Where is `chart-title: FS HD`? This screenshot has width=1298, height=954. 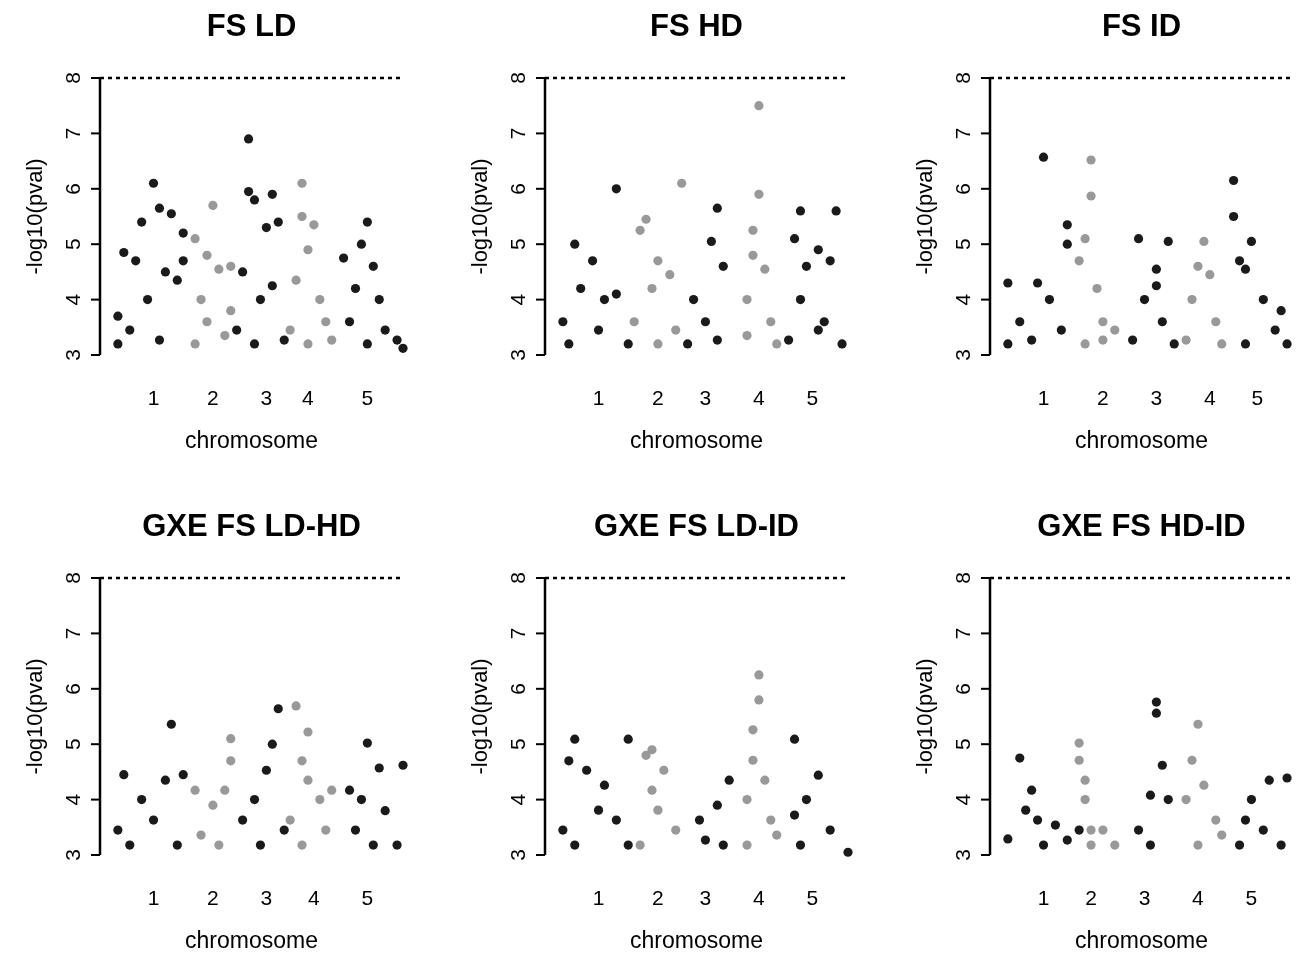 chart-title: FS HD is located at coordinates (696, 25).